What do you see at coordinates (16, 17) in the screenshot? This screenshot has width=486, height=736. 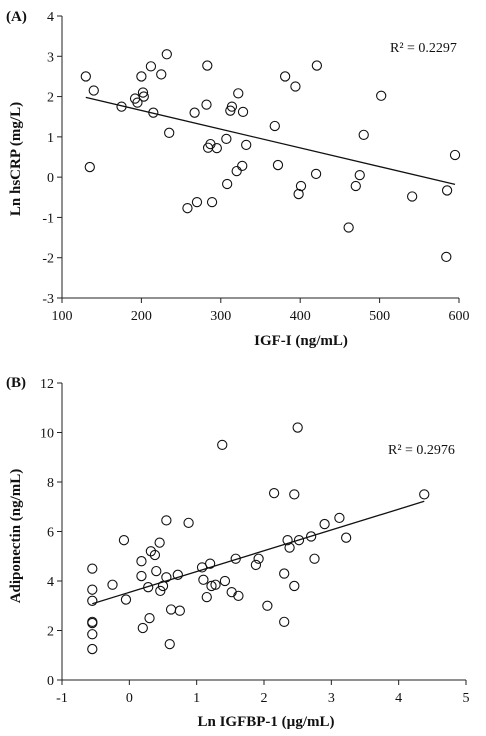 I see `panel-a-label: (A)` at bounding box center [16, 17].